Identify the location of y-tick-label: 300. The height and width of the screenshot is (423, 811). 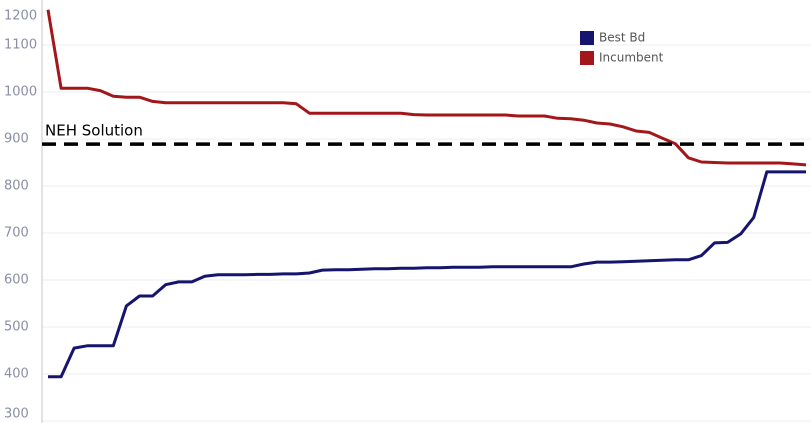
(16, 414).